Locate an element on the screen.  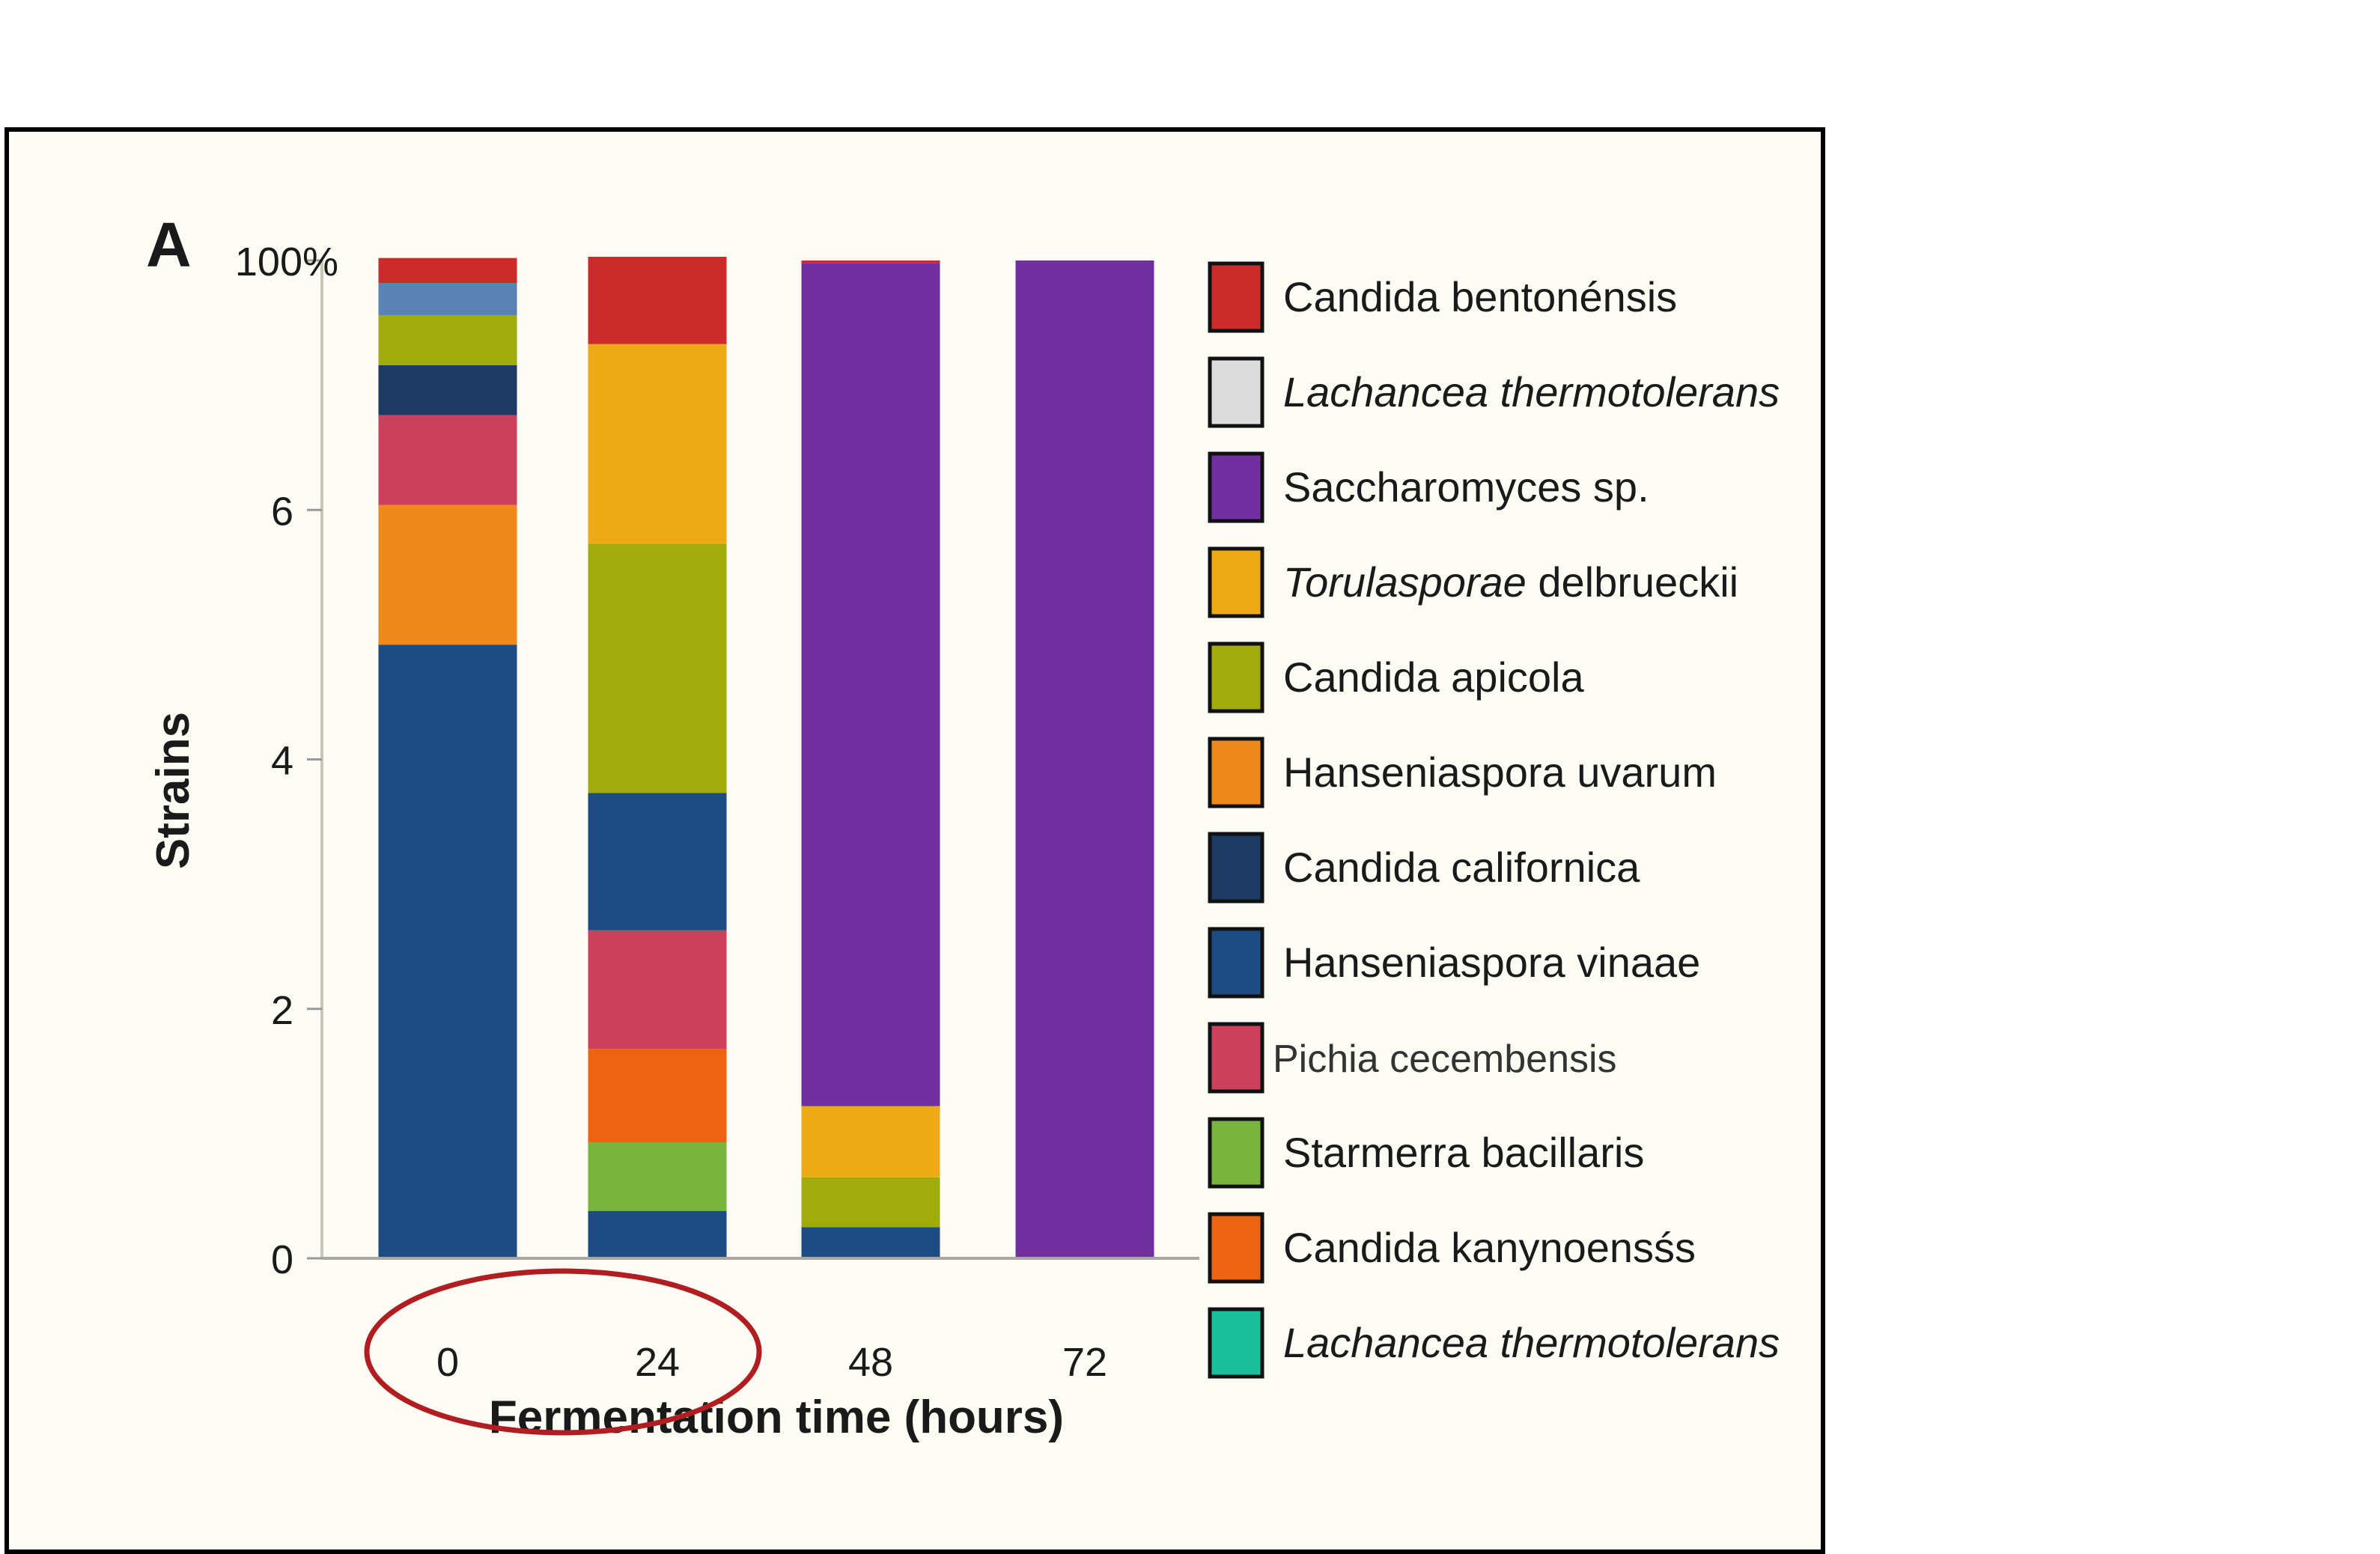
panel-label: A is located at coordinates (169, 245).